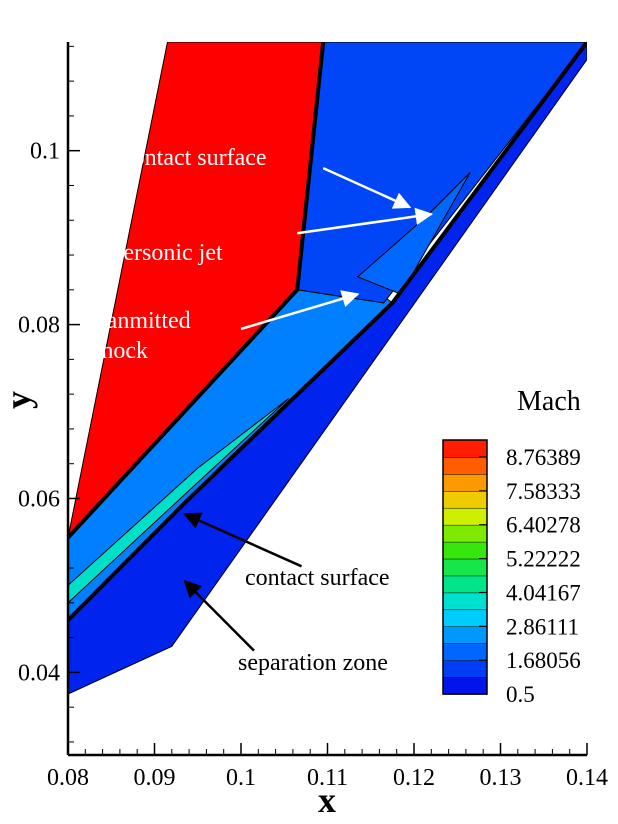  What do you see at coordinates (156, 253) in the screenshot?
I see `annotation-label: supersonic jet` at bounding box center [156, 253].